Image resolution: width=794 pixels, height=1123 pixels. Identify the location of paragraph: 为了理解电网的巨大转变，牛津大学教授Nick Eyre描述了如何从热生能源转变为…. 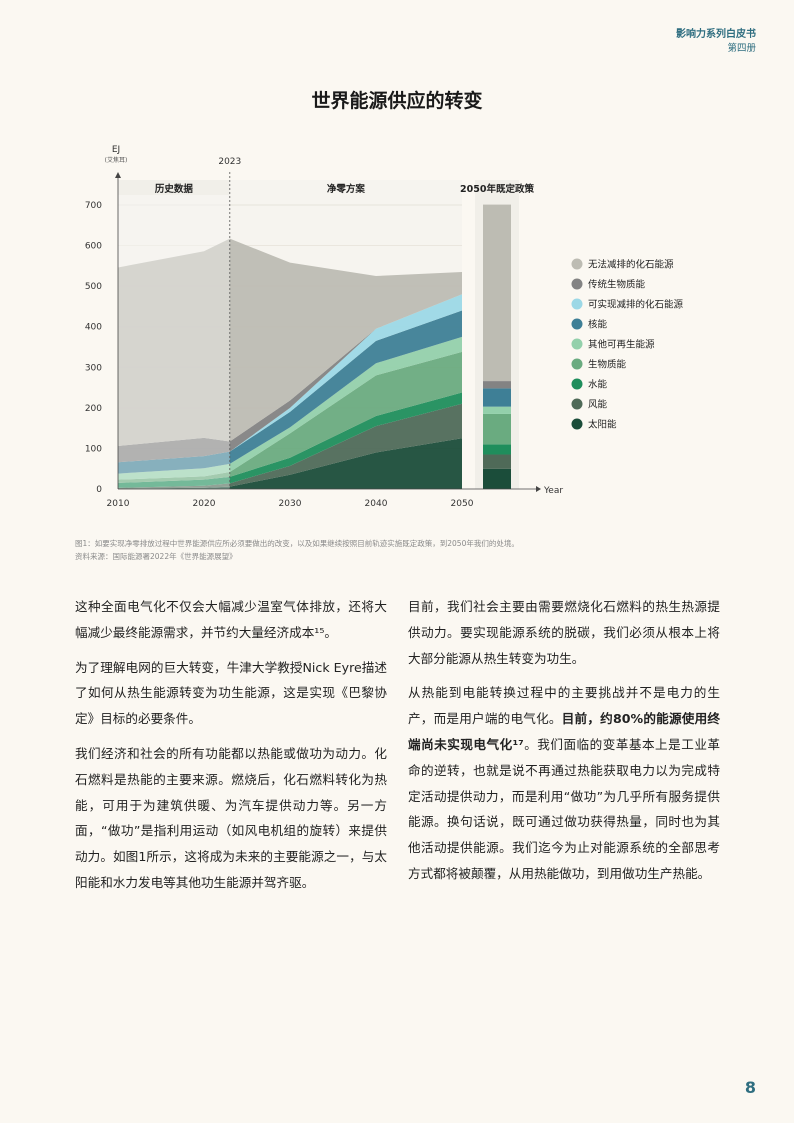
(231, 693).